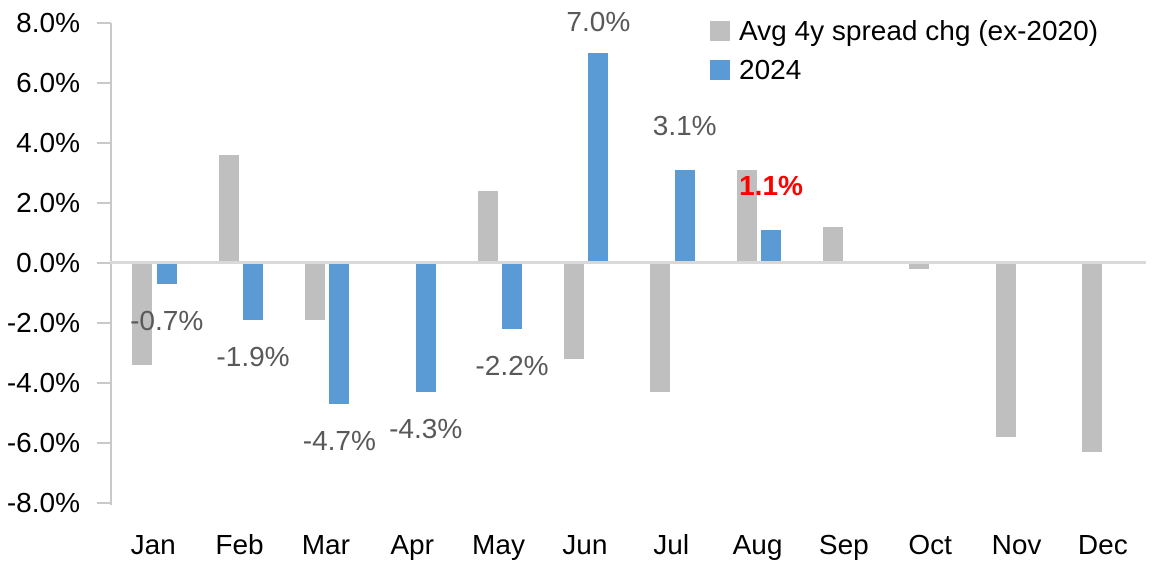 This screenshot has height=570, width=1152. Describe the element at coordinates (757, 544) in the screenshot. I see `x-tick-label-aug: Aug` at that location.